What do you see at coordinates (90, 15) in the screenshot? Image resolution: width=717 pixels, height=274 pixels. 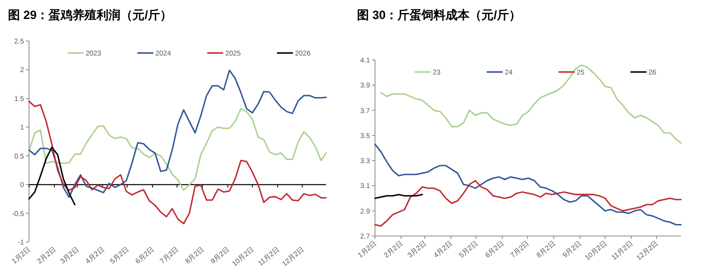 I see `chart-title: 图 29：蛋鸡养殖利润（元/斤）` at bounding box center [90, 15].